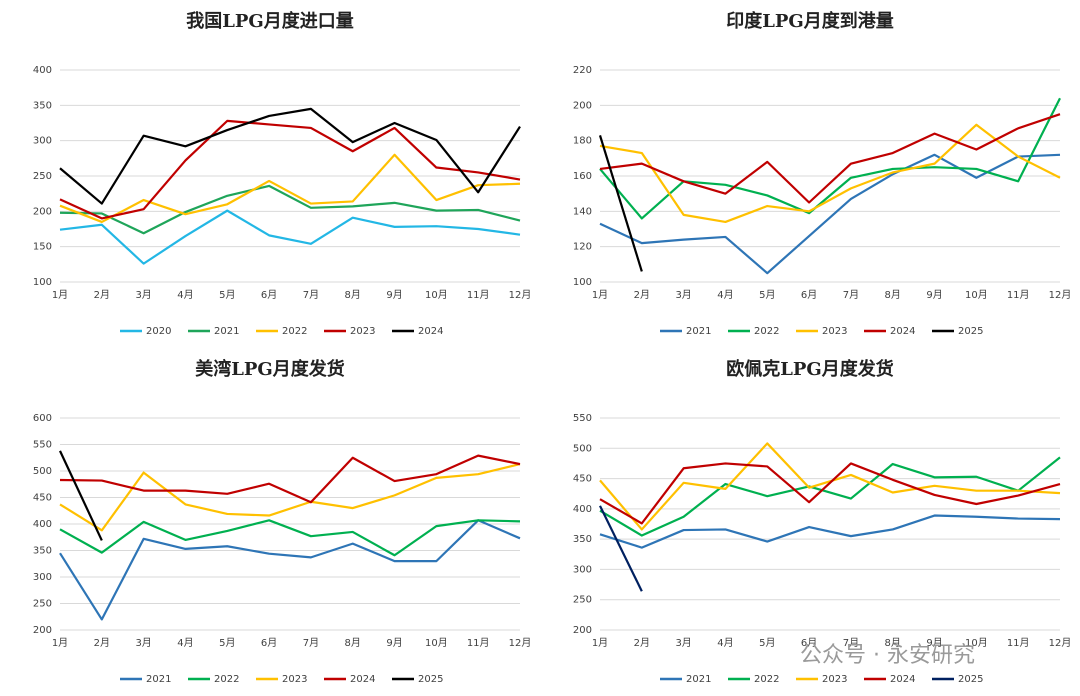 Image resolution: width=1080 pixels, height=696 pixels. What do you see at coordinates (582, 176) in the screenshot?
I see `y-tick-label: 160` at bounding box center [582, 176].